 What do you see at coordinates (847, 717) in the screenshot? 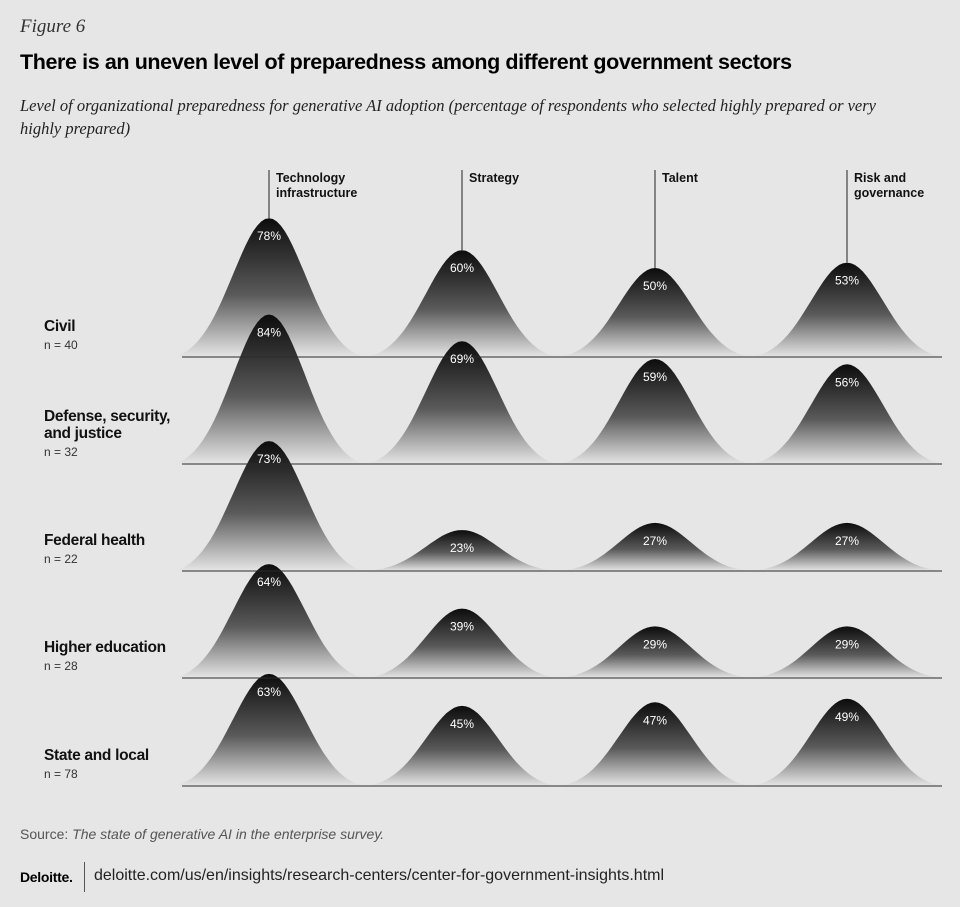
I see `value-label-4-3: 49%` at bounding box center [847, 717].